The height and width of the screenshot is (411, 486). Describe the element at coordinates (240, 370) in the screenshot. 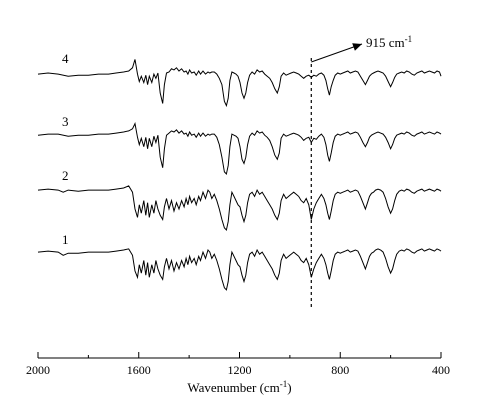

I see `x-tick-label-1200: 1200` at that location.